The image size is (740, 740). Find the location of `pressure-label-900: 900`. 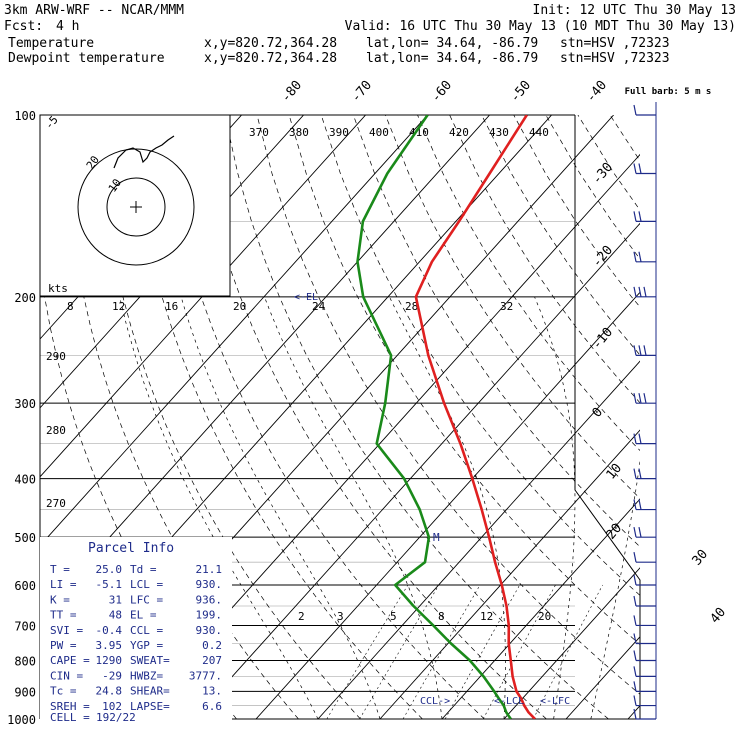

pressure-label-900: 900 is located at coordinates (25, 692).